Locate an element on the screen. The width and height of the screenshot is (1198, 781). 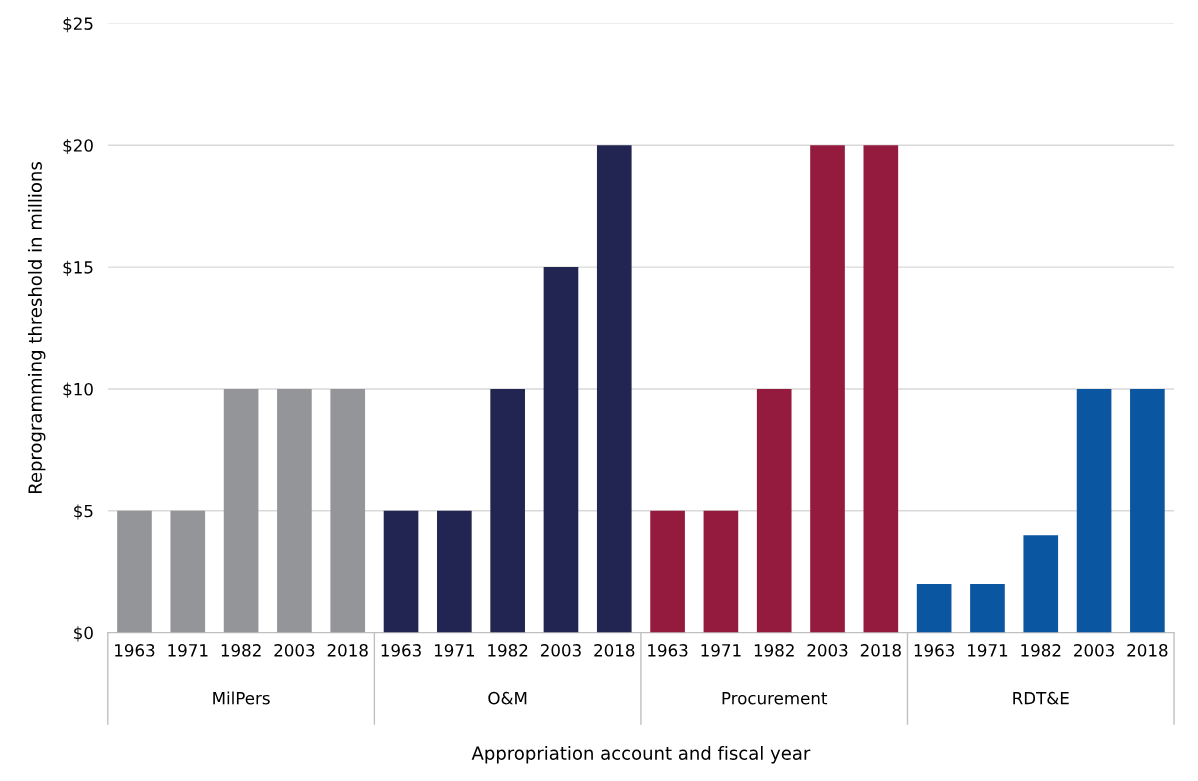
y-tick-label: $5 is located at coordinates (83, 512).